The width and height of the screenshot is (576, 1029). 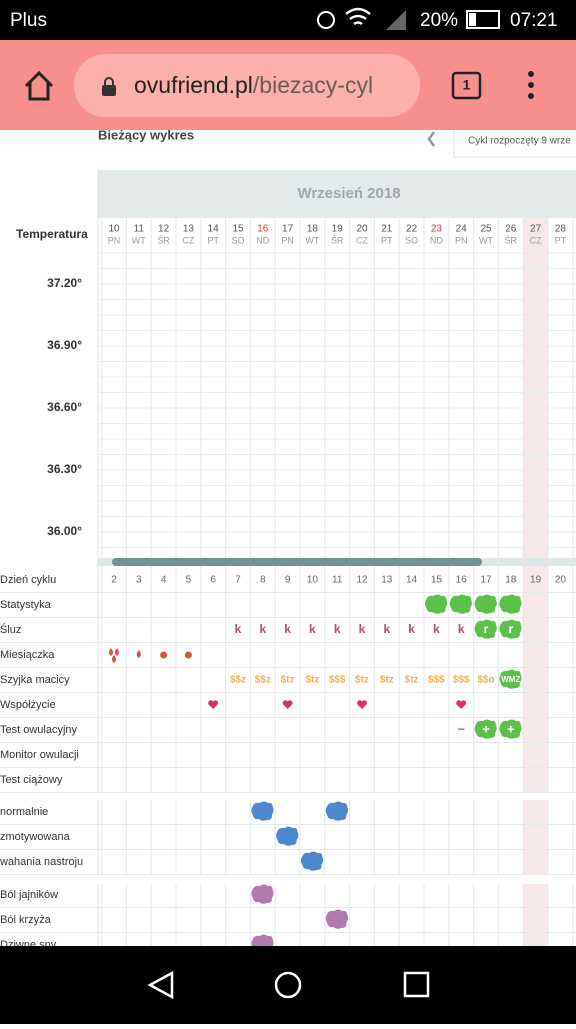 What do you see at coordinates (139, 229) in the screenshot?
I see `day-date: 11` at bounding box center [139, 229].